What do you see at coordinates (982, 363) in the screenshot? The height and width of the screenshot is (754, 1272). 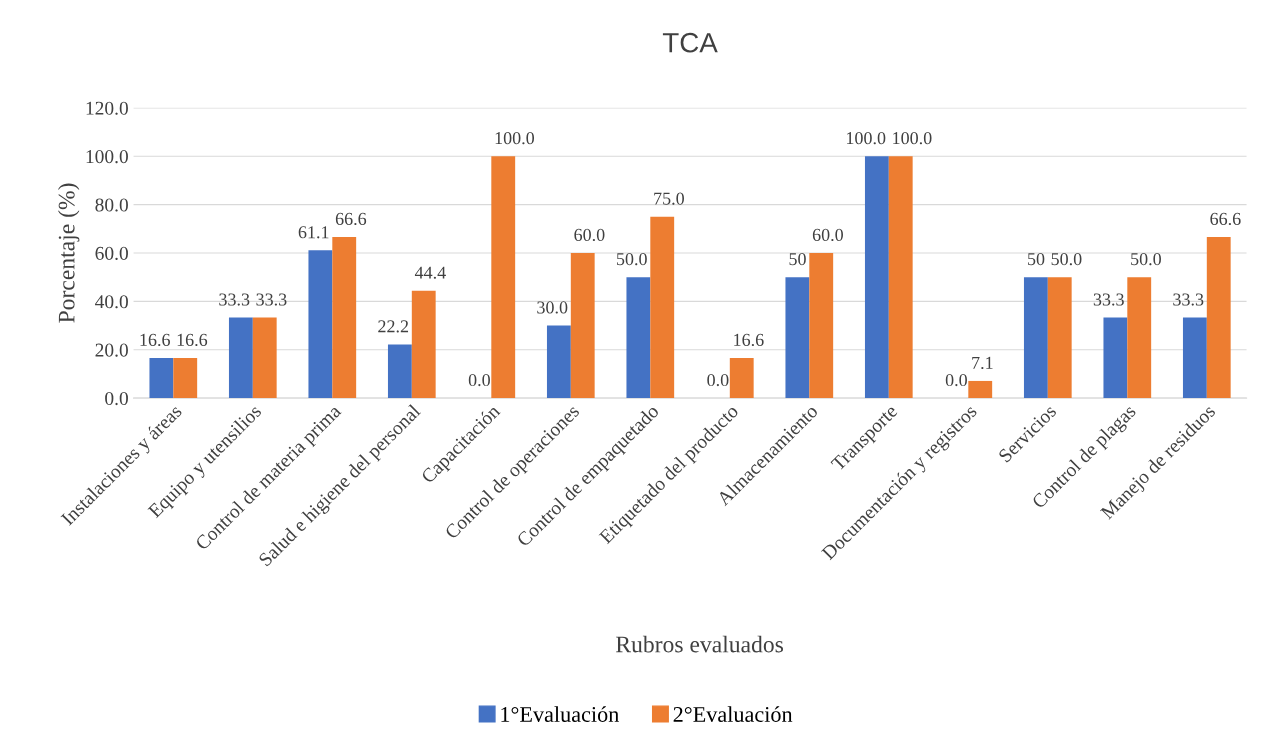 I see `data-label: 7.1` at bounding box center [982, 363].